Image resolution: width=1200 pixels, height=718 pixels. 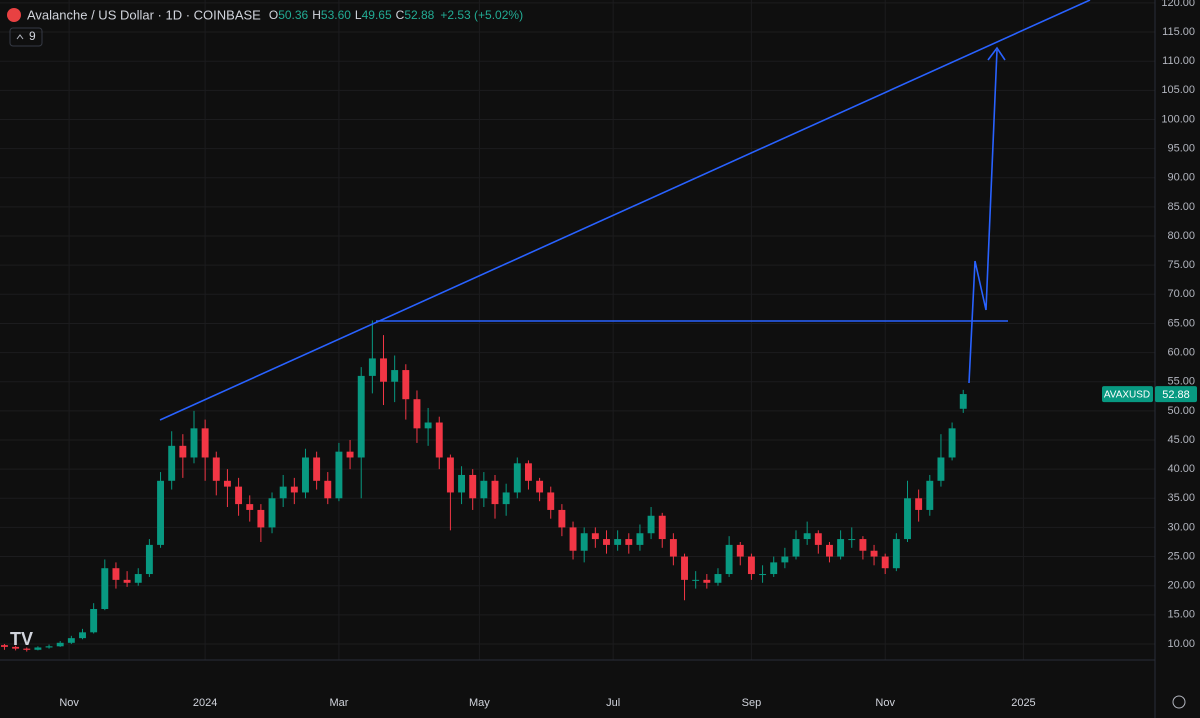 What do you see at coordinates (1181, 586) in the screenshot?
I see `y-tick-label: 20.00` at bounding box center [1181, 586].